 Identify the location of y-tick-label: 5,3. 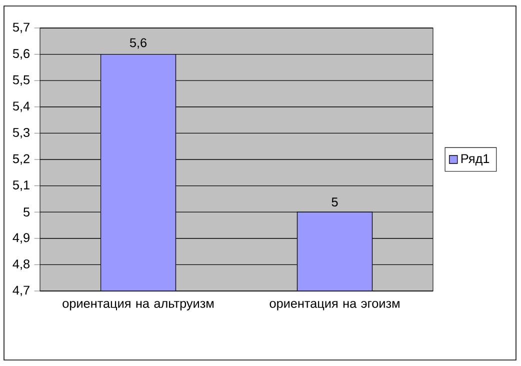
(21, 133).